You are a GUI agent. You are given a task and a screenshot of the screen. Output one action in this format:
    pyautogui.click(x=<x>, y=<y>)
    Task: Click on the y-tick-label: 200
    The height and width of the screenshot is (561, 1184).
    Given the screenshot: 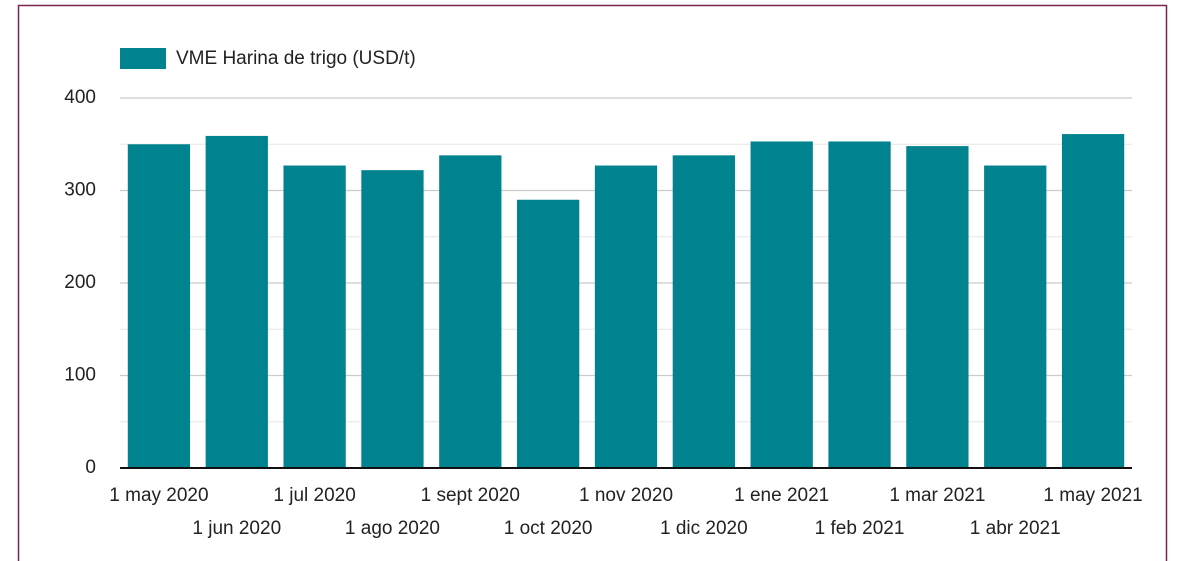 What is the action you would take?
    pyautogui.click(x=80, y=282)
    